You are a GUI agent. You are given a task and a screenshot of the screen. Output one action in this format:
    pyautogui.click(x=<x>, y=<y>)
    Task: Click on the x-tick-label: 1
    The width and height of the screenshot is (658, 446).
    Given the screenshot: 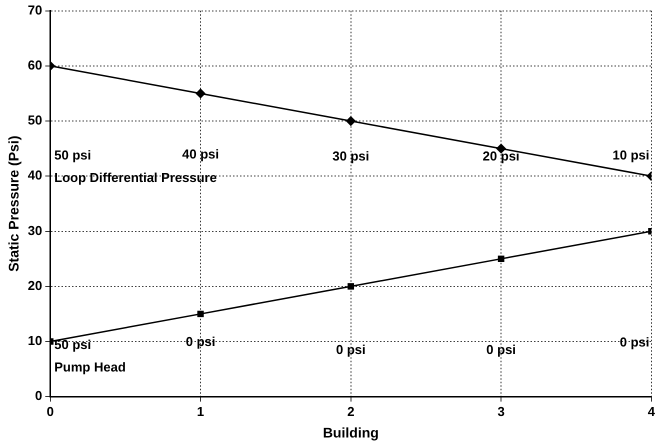 What is the action you would take?
    pyautogui.click(x=200, y=411)
    